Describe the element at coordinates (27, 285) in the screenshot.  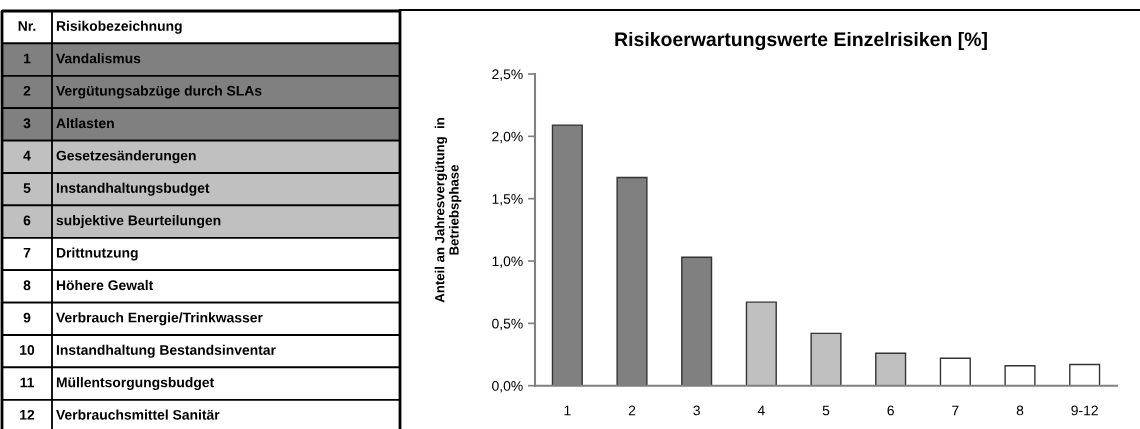
I see `text: 8` at that location.